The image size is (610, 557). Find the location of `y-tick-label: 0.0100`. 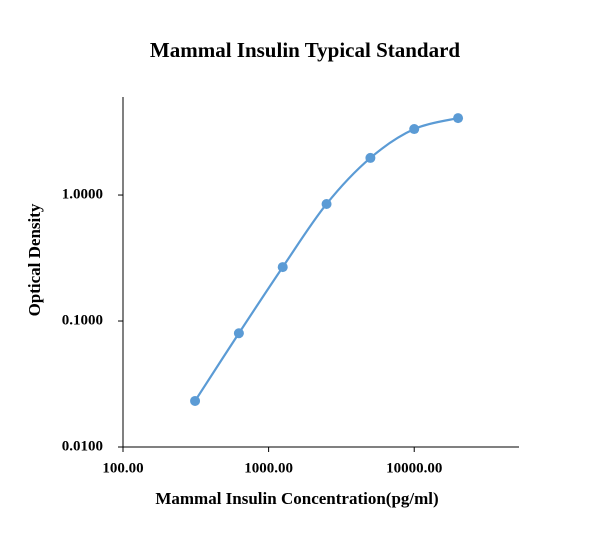

y-tick-label: 0.0100 is located at coordinates (82, 446).